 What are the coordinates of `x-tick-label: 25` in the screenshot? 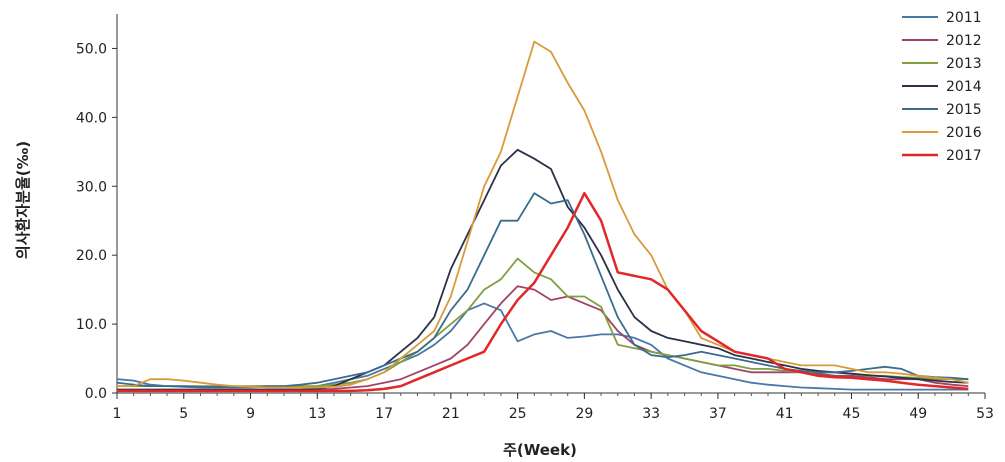 It's located at (518, 414).